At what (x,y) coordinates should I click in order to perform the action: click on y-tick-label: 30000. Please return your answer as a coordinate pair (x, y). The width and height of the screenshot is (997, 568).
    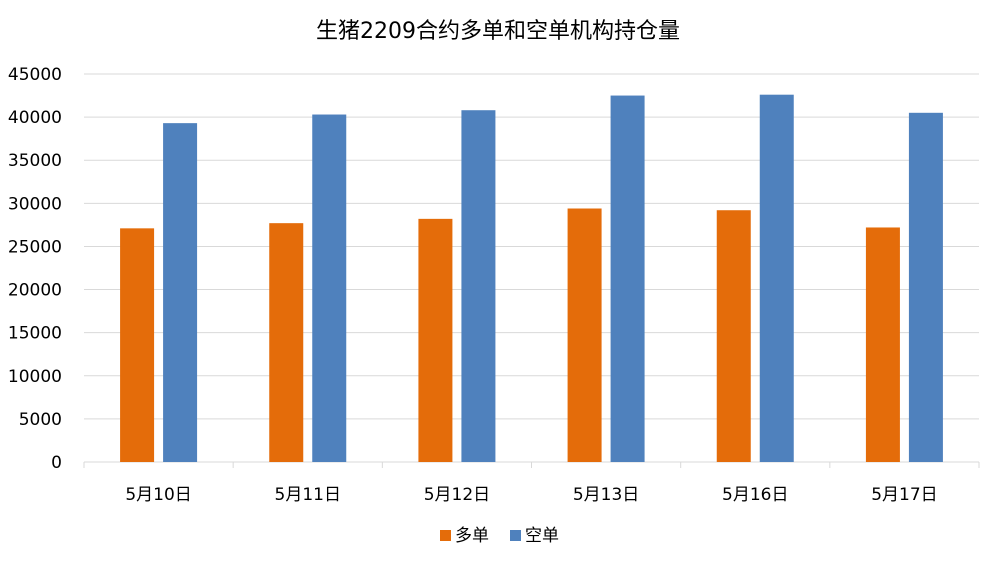
    Looking at the image, I should click on (35, 204).